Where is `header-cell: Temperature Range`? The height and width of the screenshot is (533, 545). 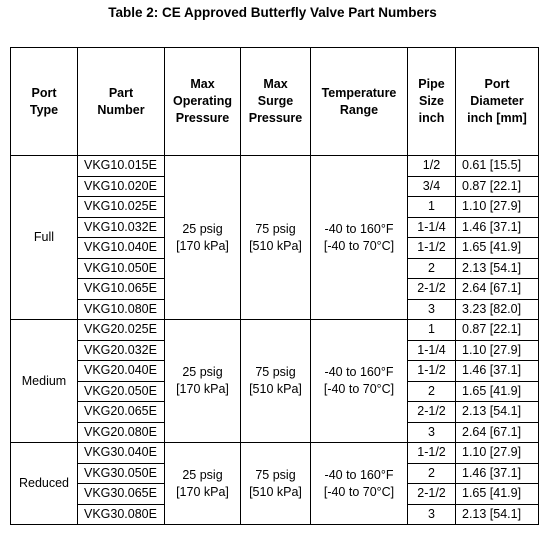 header-cell: Temperature Range is located at coordinates (359, 101).